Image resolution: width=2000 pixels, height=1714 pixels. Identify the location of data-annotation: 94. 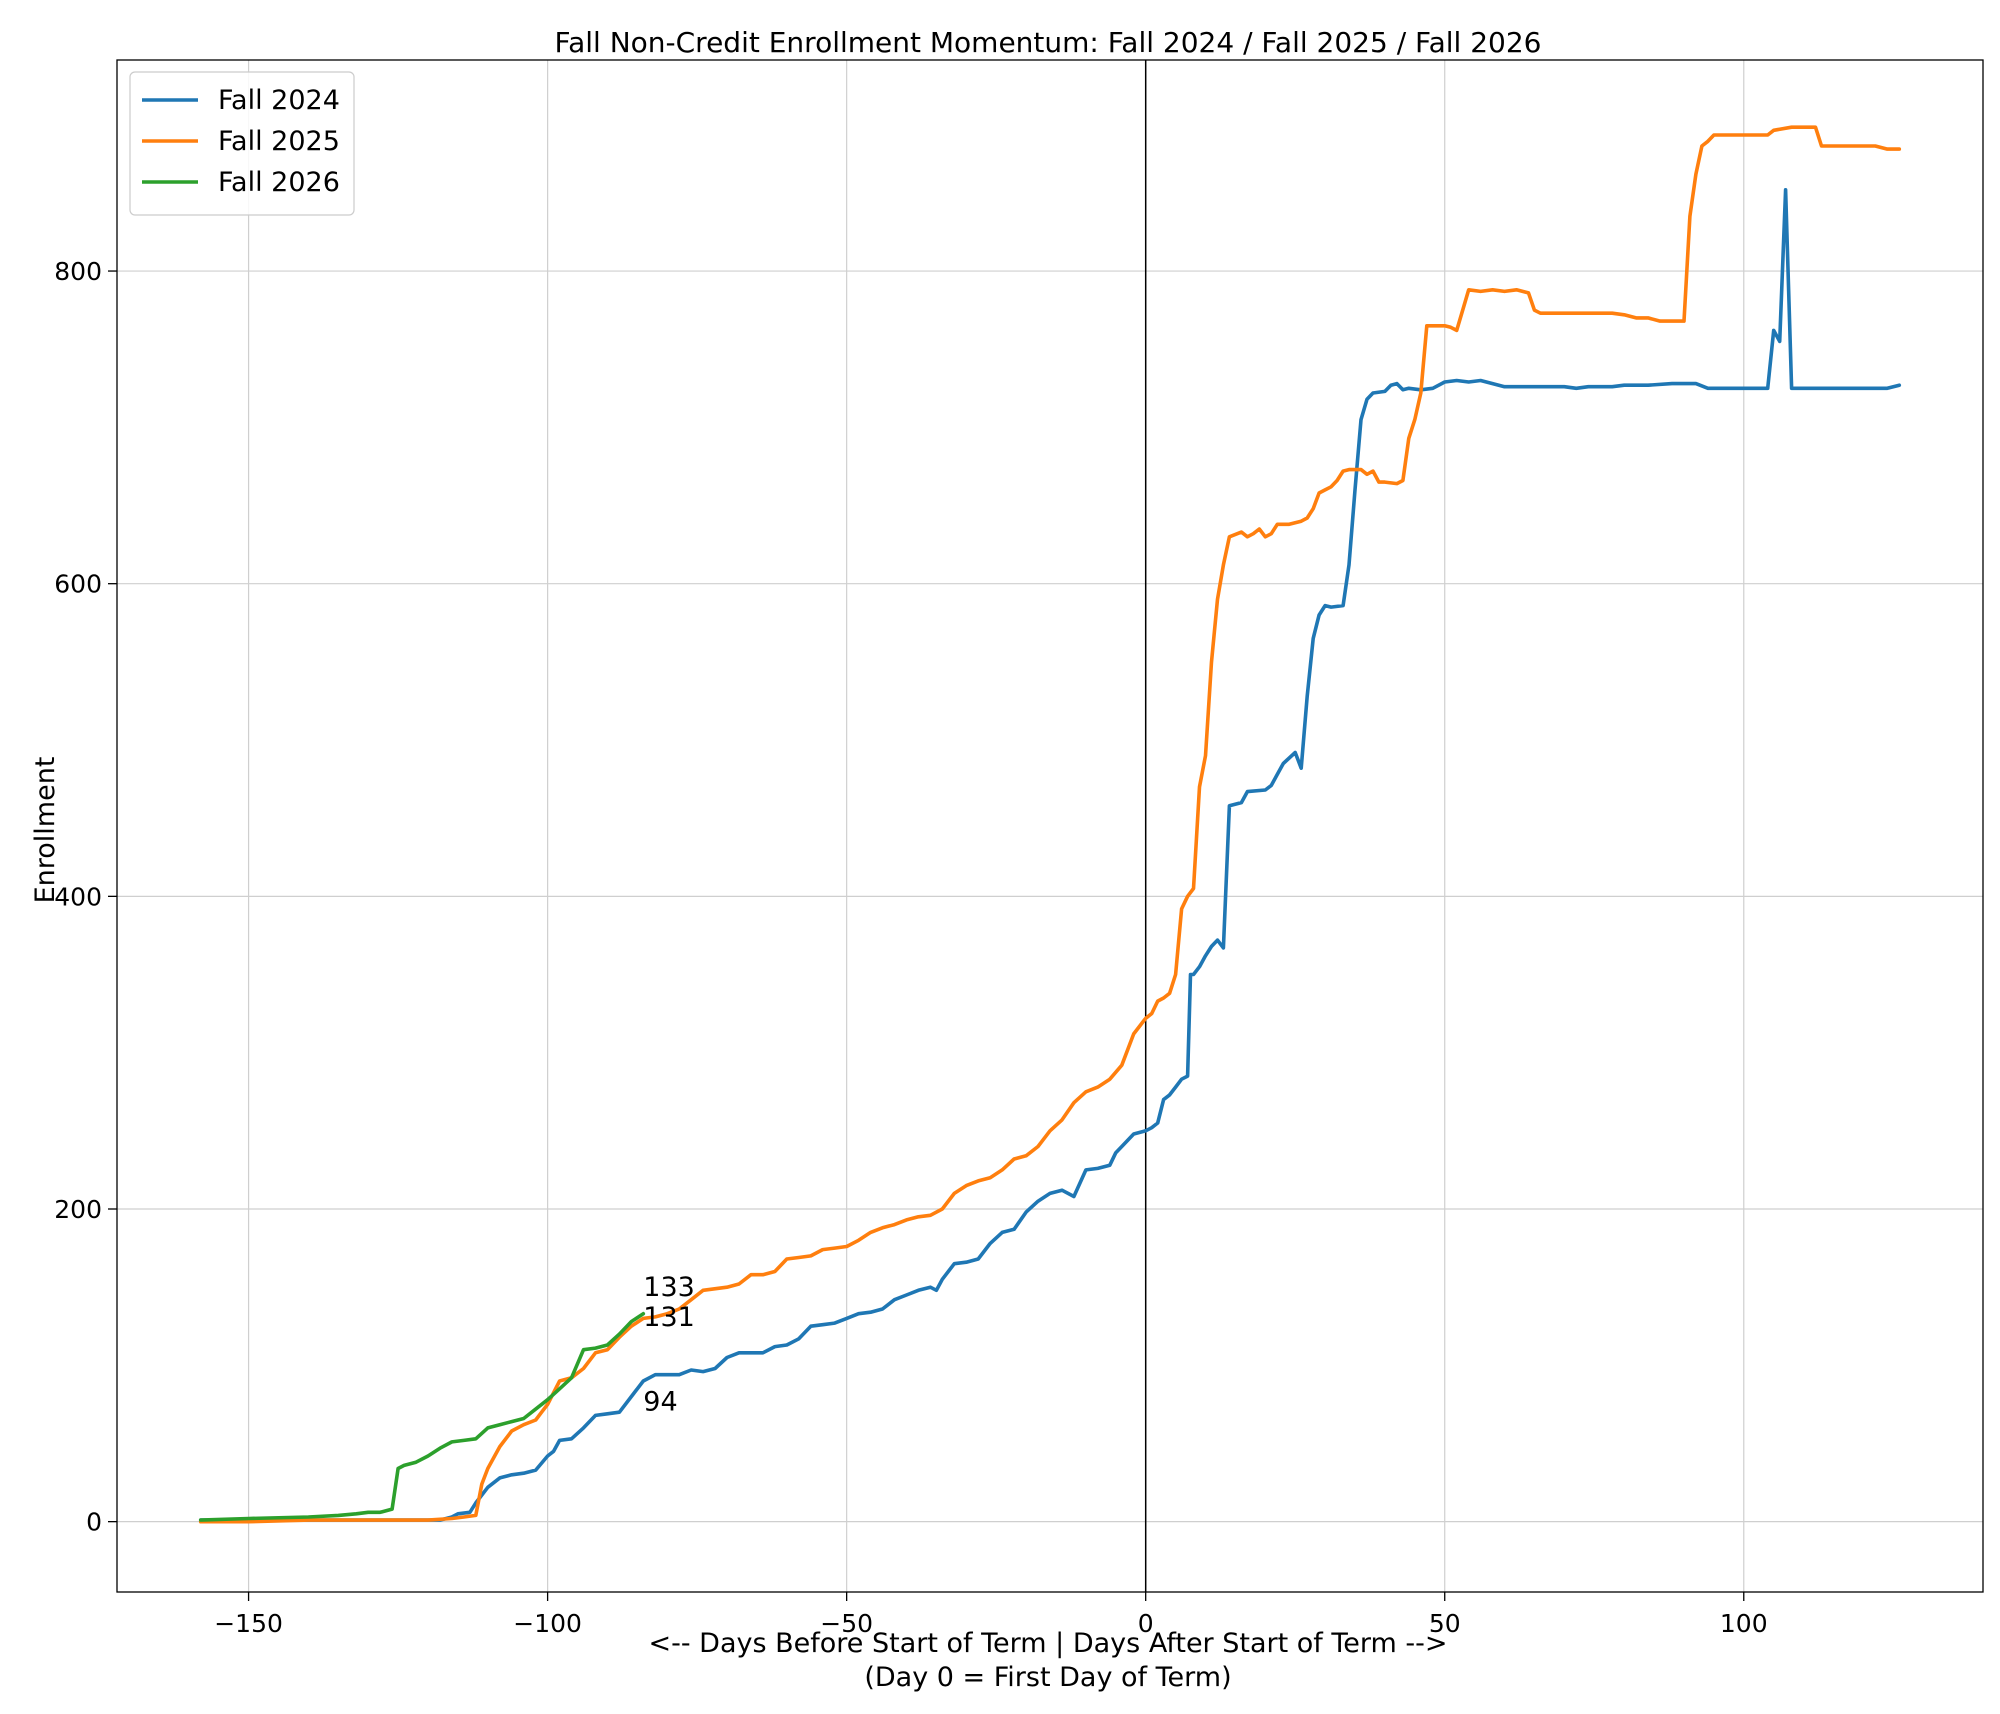
(660, 1401).